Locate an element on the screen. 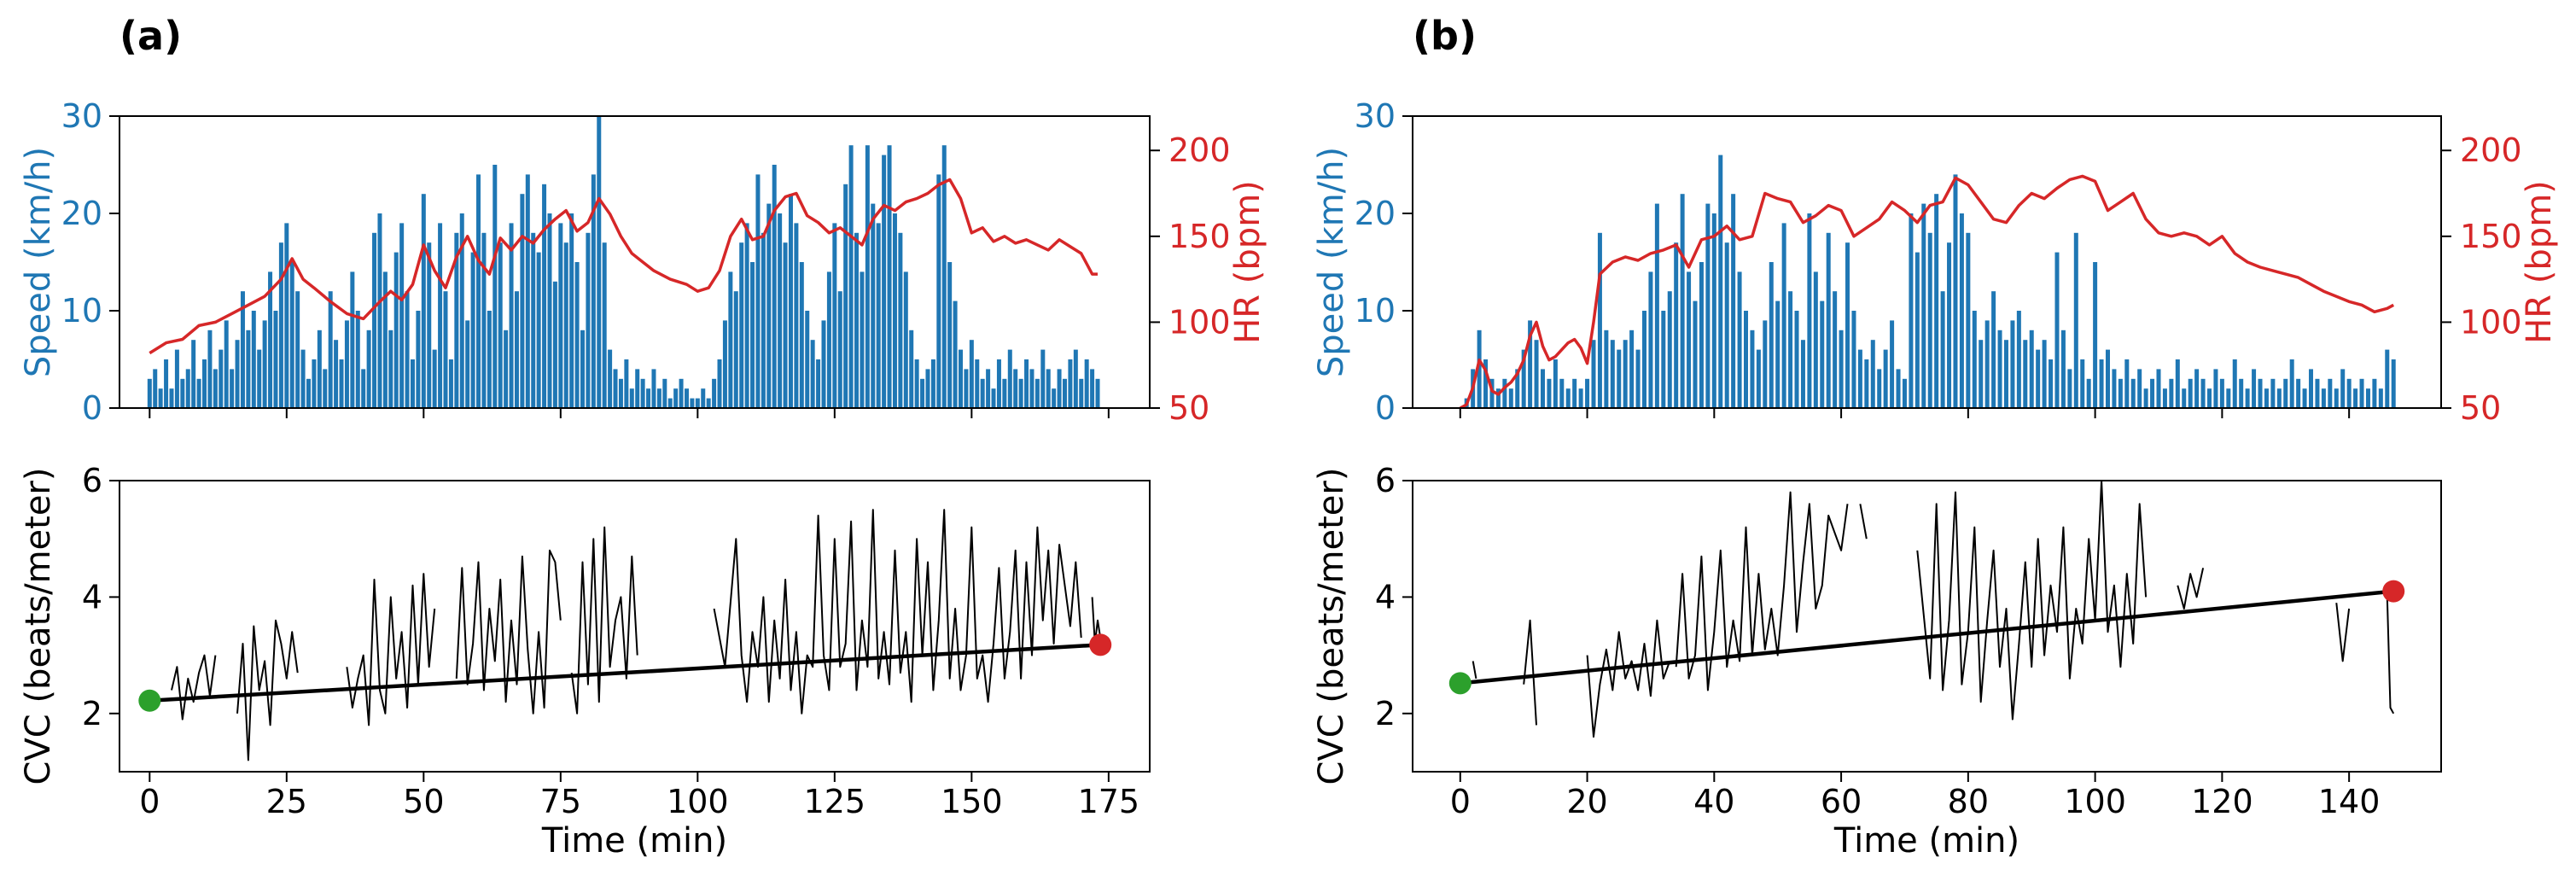  a-bottom-xtick-label-1: 25 is located at coordinates (286, 802).